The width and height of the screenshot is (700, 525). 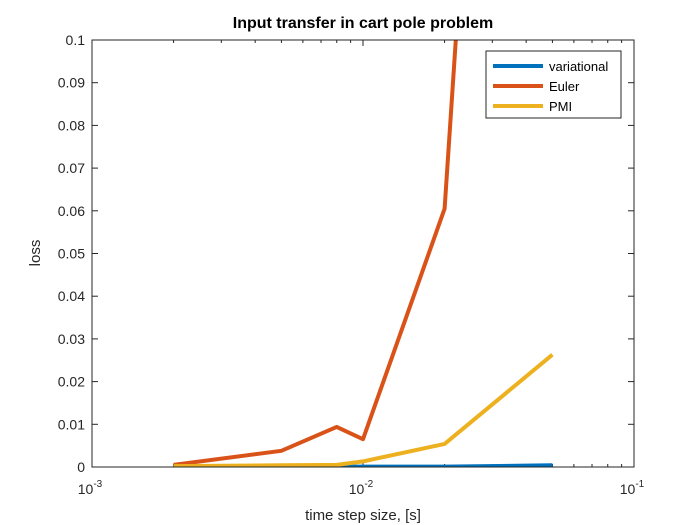 I want to click on y-axis-label: loss, so click(x=35, y=253).